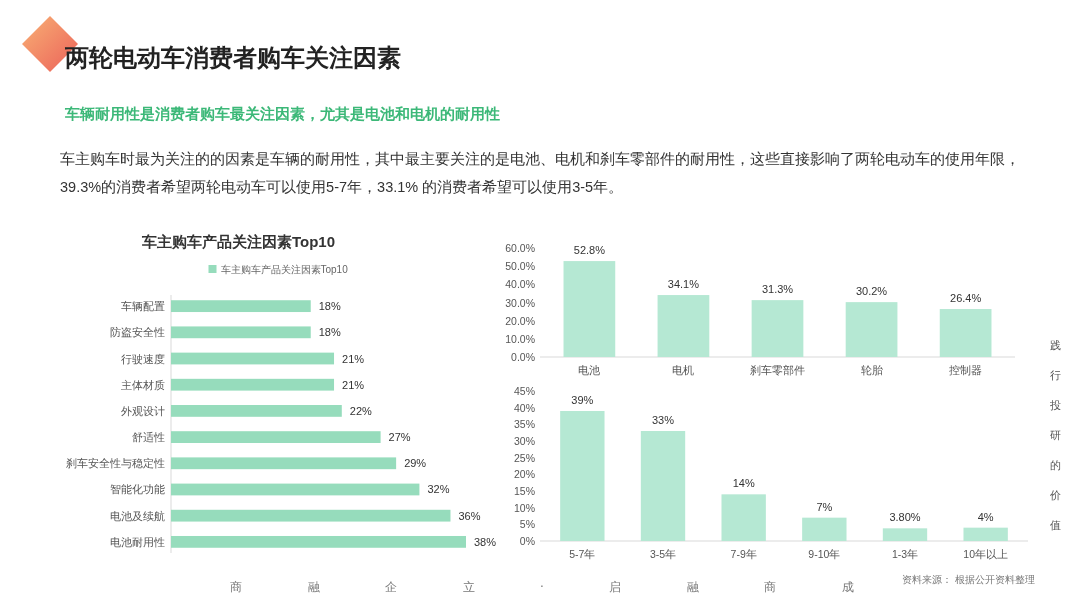 The height and width of the screenshot is (603, 1080). What do you see at coordinates (143, 384) in the screenshot?
I see `y-tick-label: 主体材质` at bounding box center [143, 384].